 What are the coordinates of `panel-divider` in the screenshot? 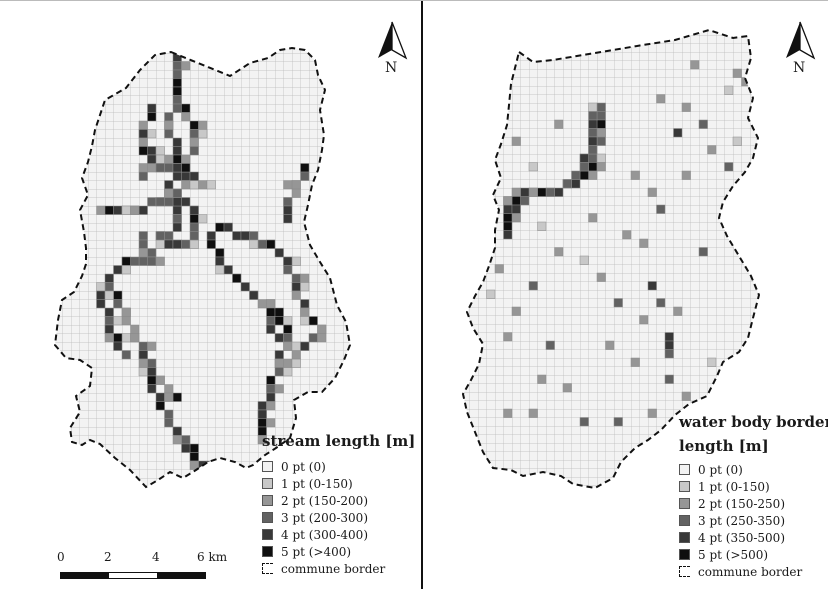 It's located at (422, 294).